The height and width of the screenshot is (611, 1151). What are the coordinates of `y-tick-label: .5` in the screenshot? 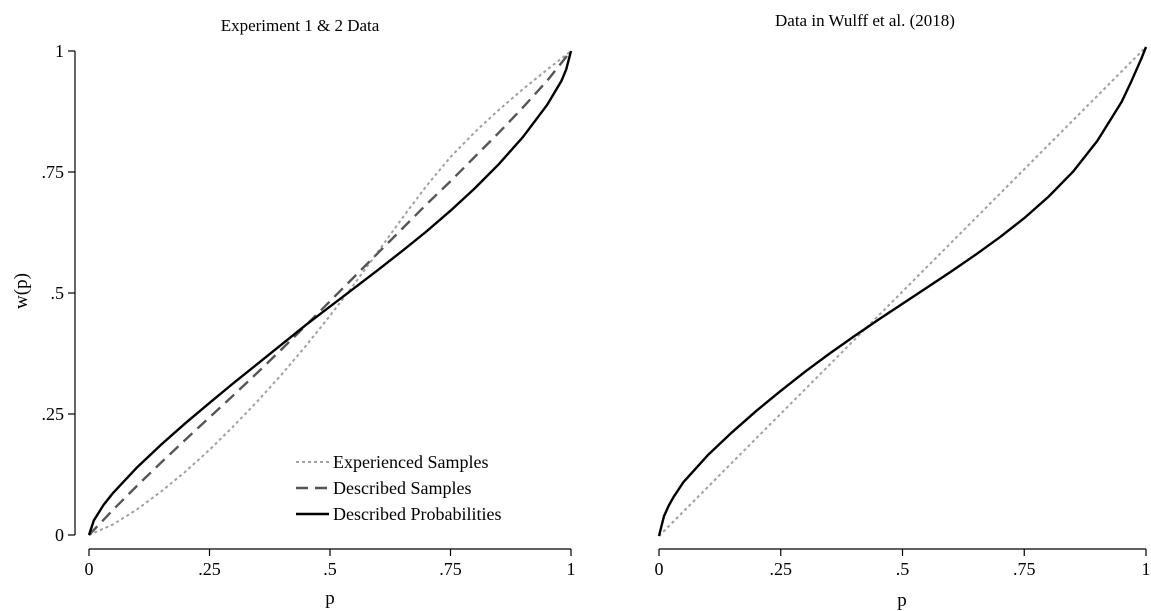 It's located at (58, 293).